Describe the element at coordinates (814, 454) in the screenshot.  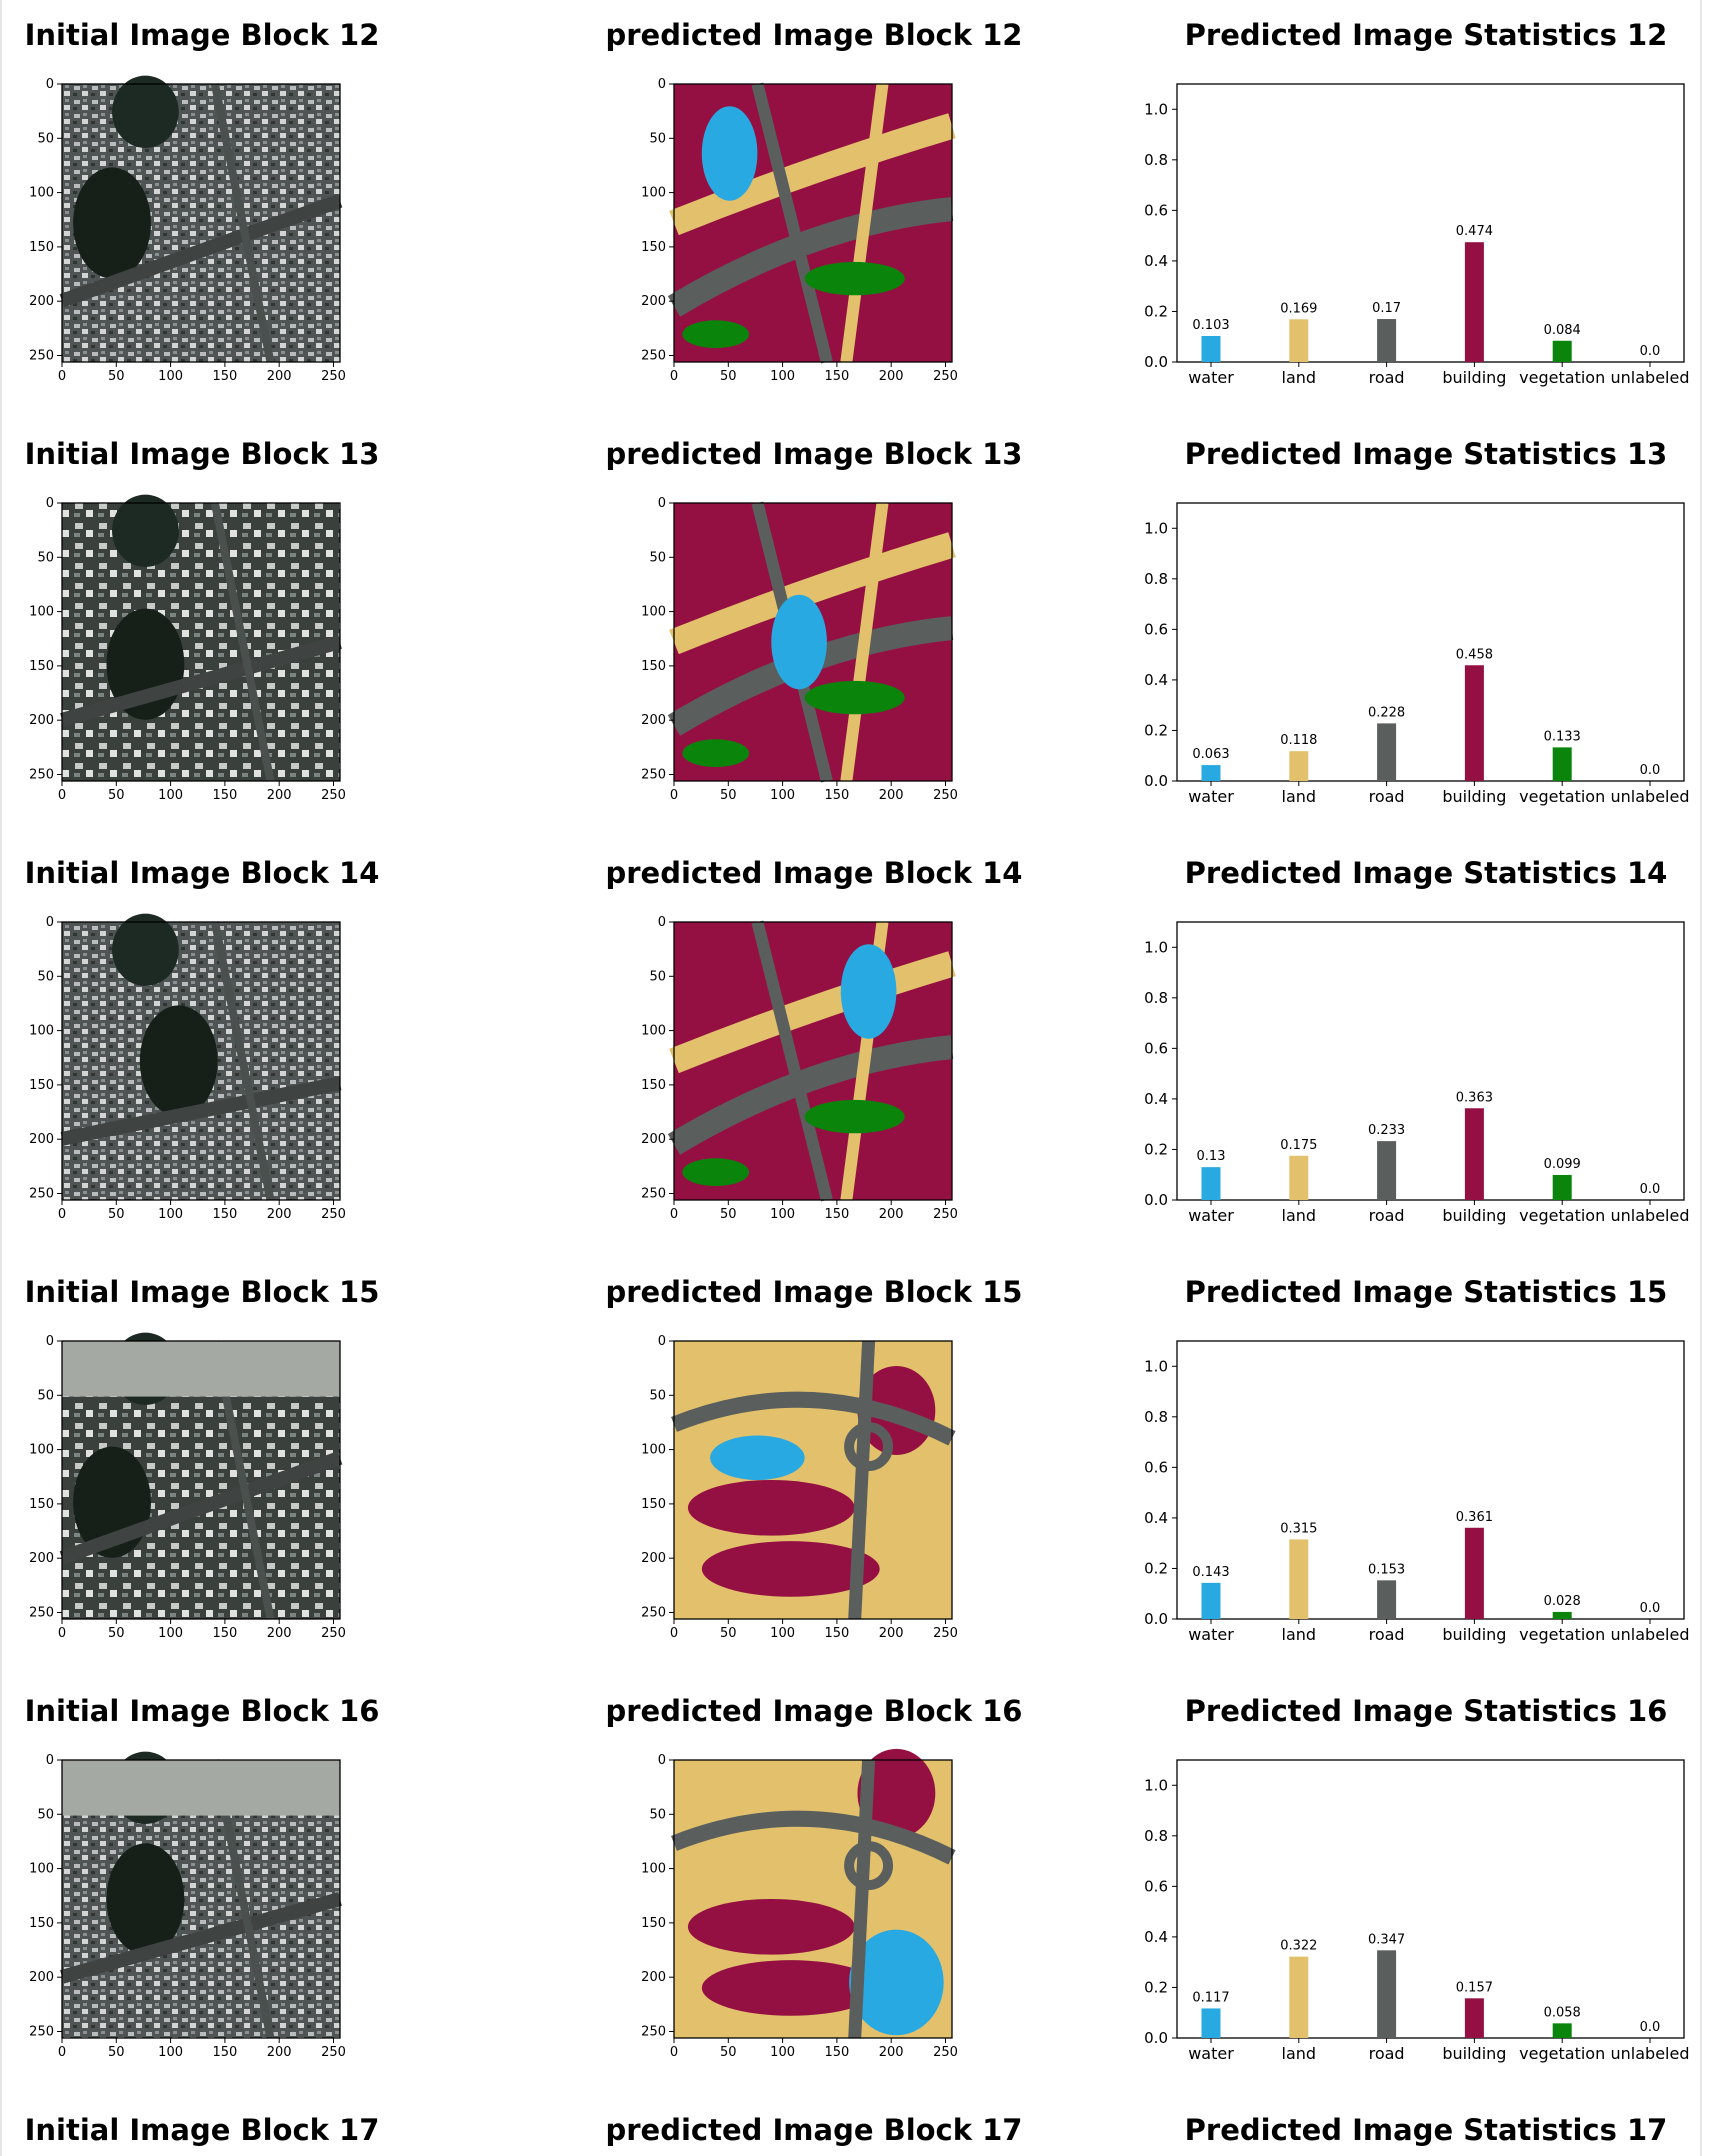
I see `predicted-image-title: predicted Image Block 13` at that location.